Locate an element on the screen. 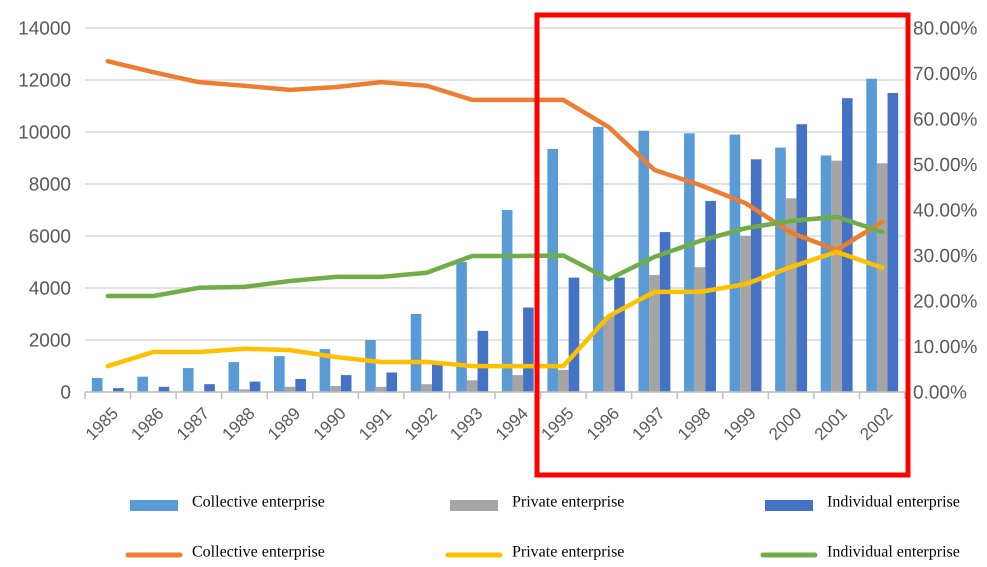 The image size is (987, 567). y2-tick-label: 20.00% is located at coordinates (945, 302).